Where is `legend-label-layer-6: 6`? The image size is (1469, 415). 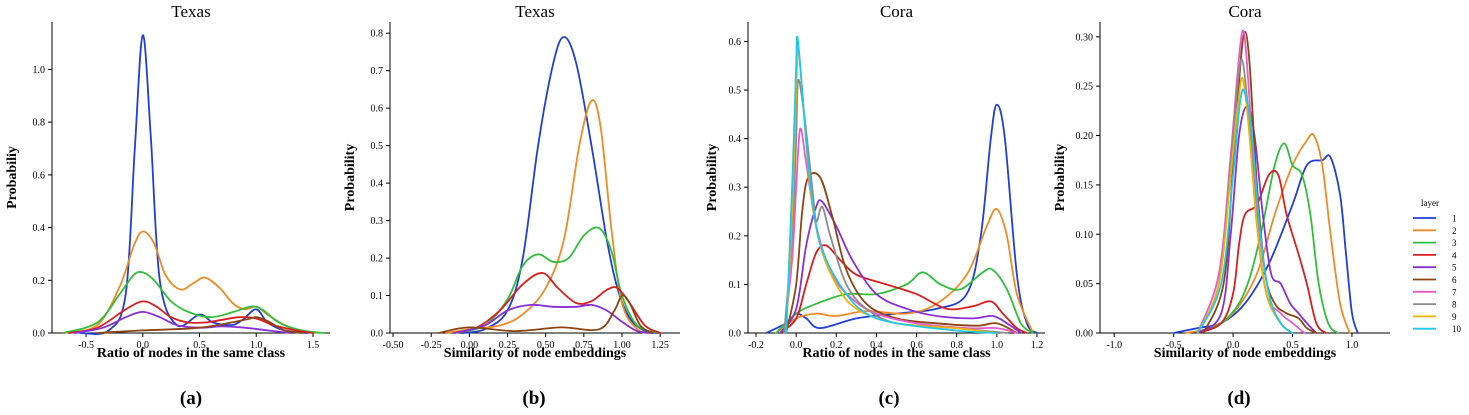 legend-label-layer-6: 6 is located at coordinates (1454, 280).